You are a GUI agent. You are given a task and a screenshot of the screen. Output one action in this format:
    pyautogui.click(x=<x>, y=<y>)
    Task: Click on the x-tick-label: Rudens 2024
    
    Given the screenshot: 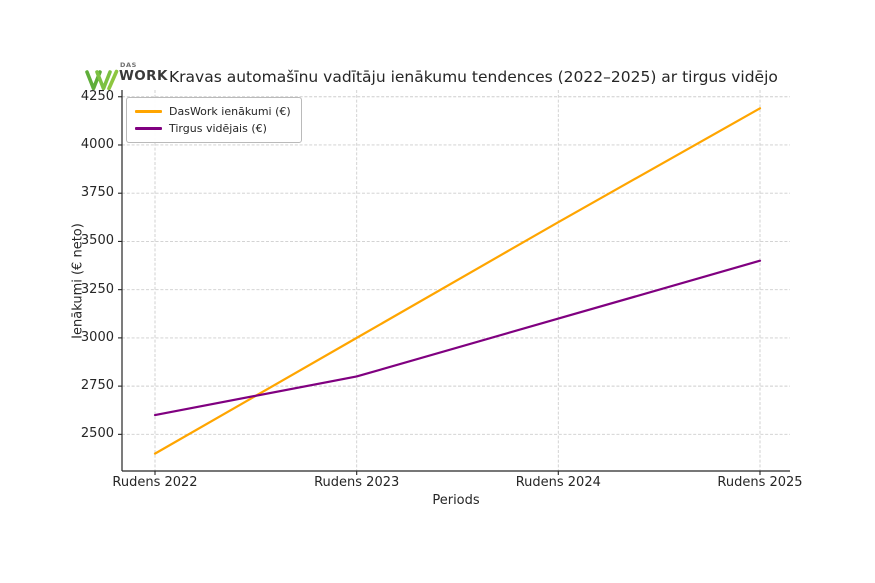 What is the action you would take?
    pyautogui.click(x=558, y=482)
    